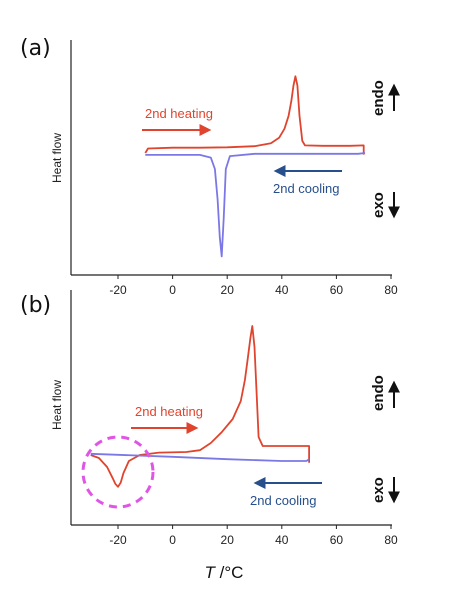  Describe the element at coordinates (391, 290) in the screenshot. I see `panel-a-x-tick-label-5: 80` at that location.